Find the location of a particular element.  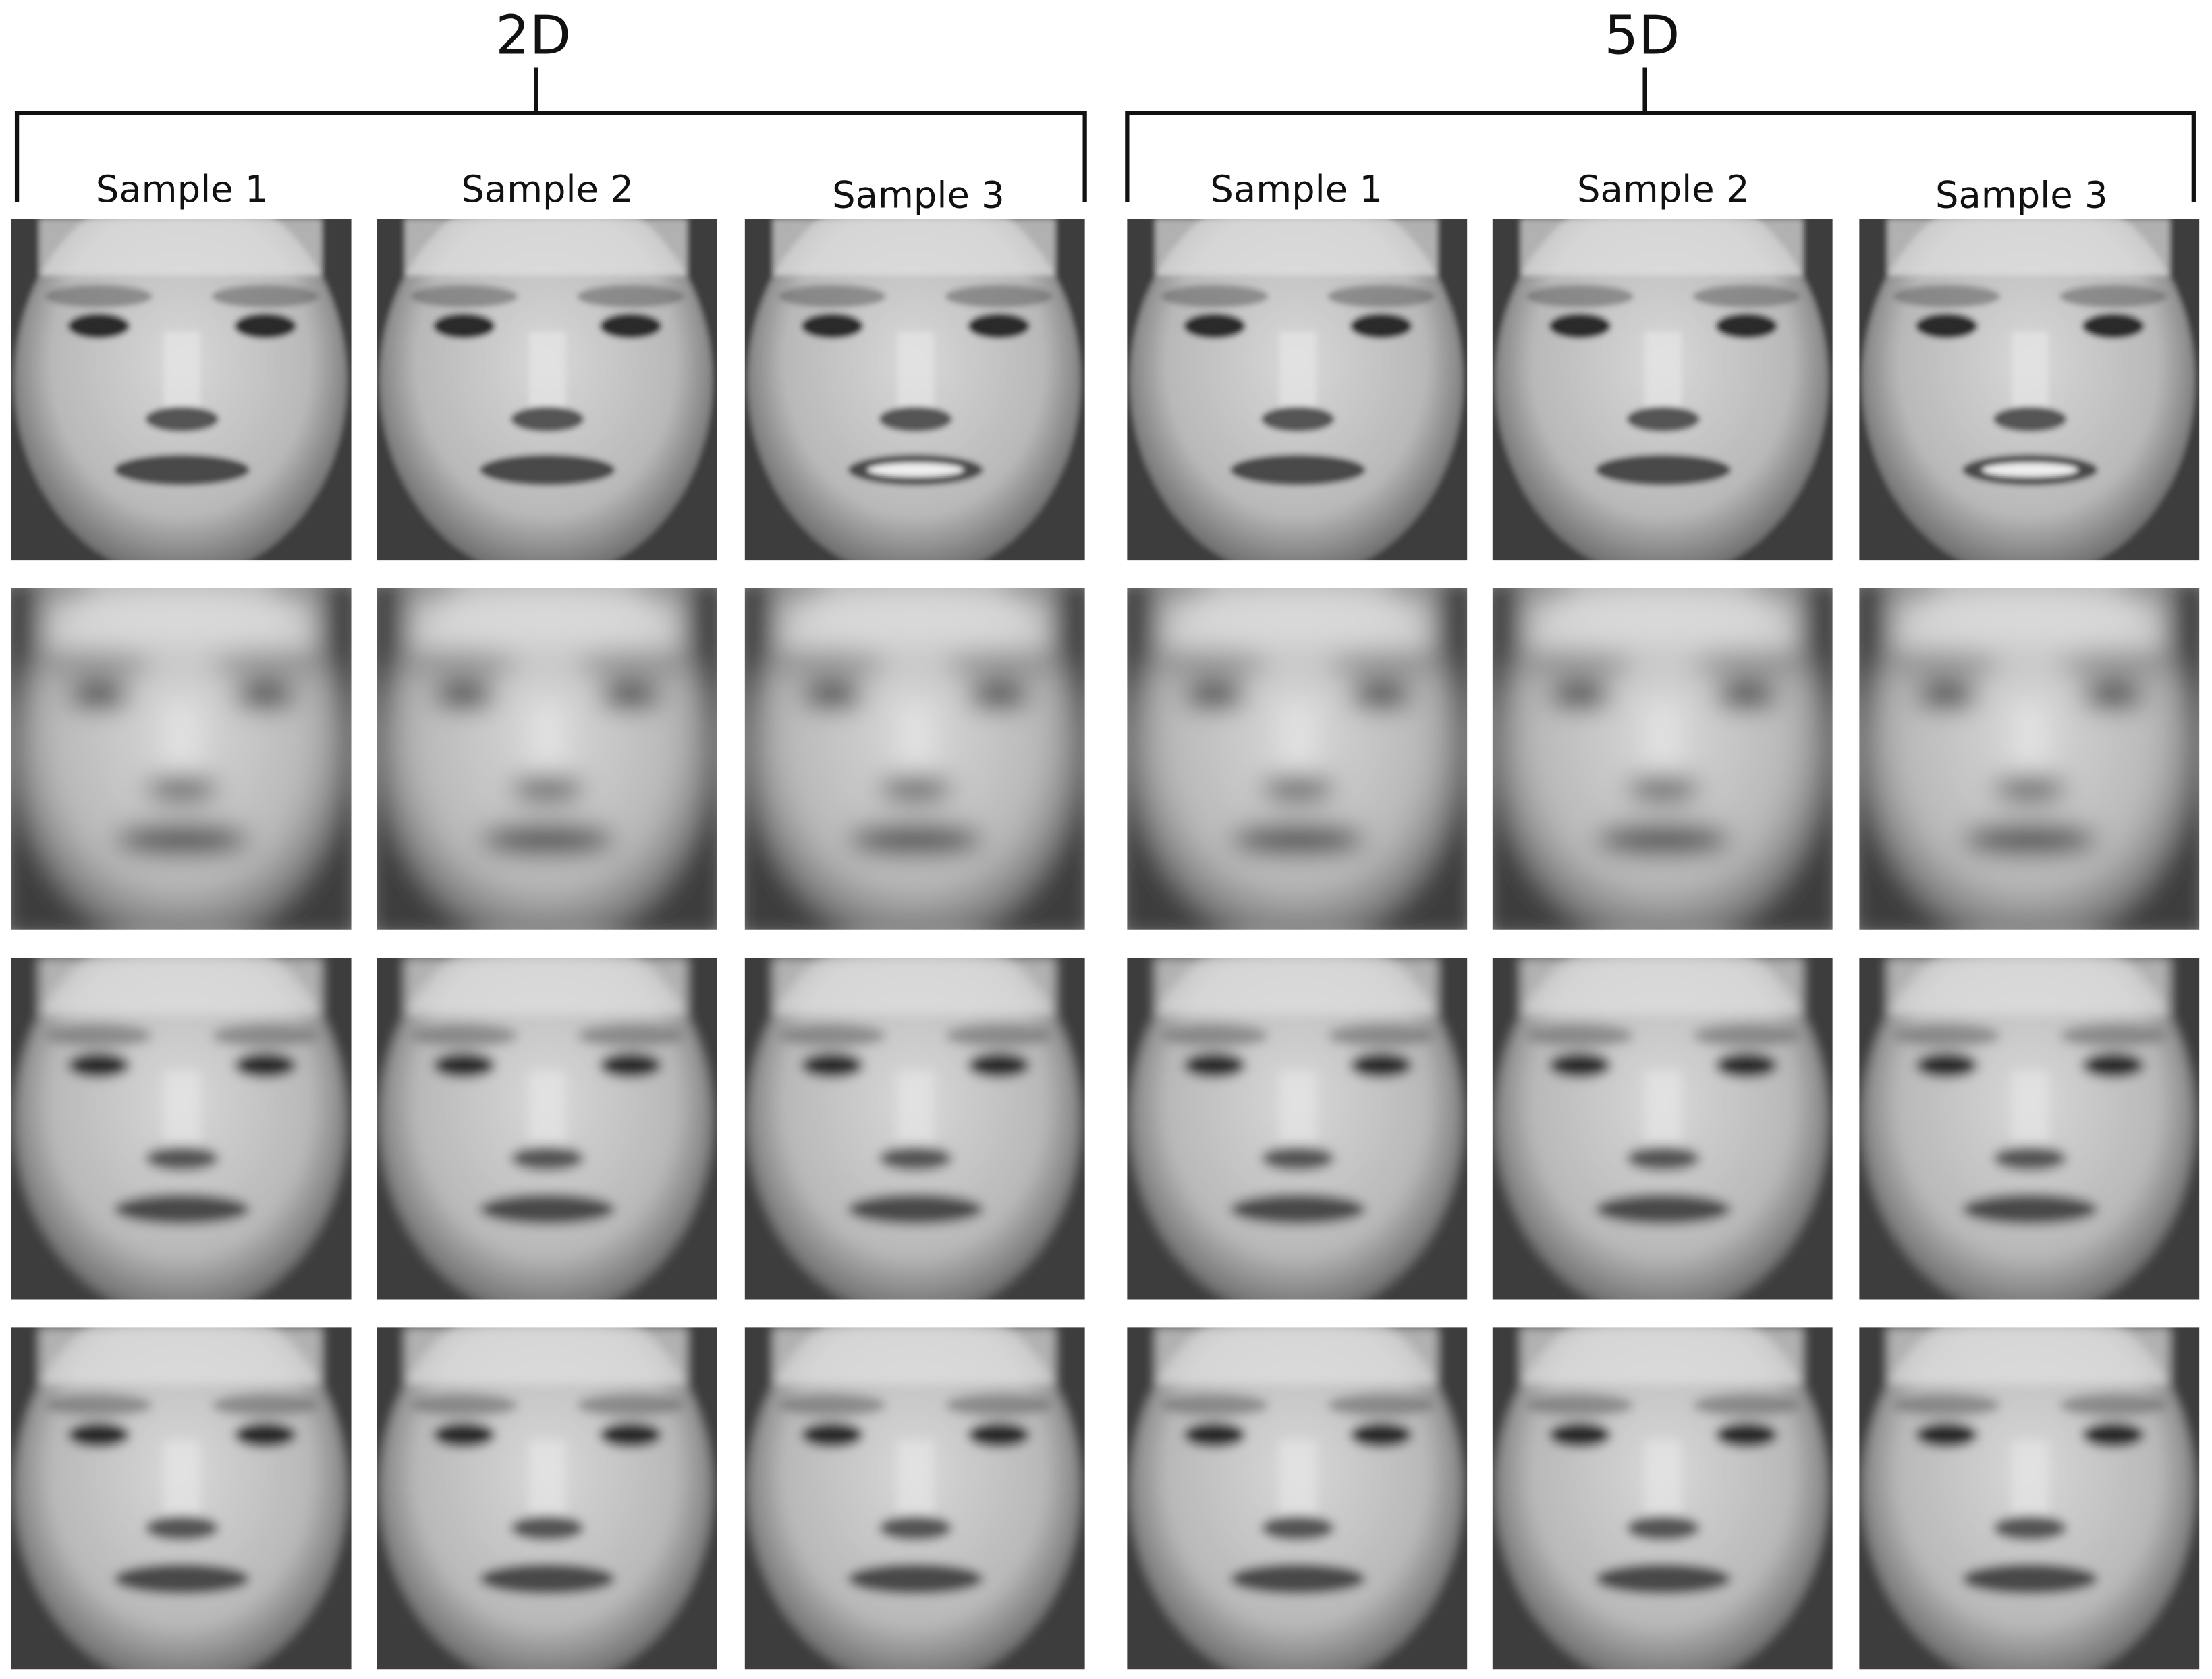

group-title: 2D is located at coordinates (533, 35).